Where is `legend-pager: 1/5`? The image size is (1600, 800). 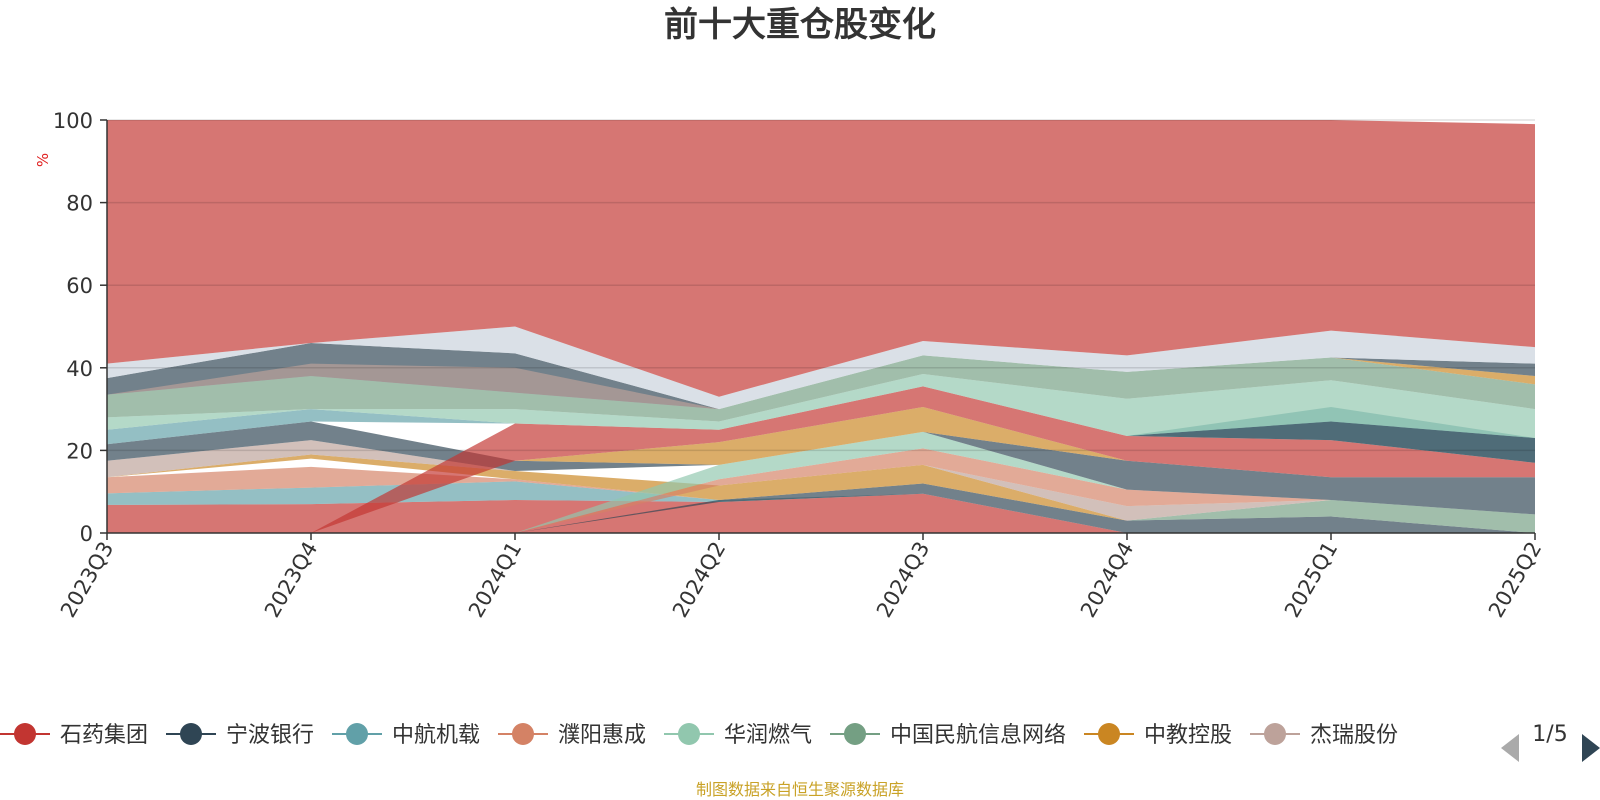
legend-pager: 1/5 is located at coordinates (1550, 742).